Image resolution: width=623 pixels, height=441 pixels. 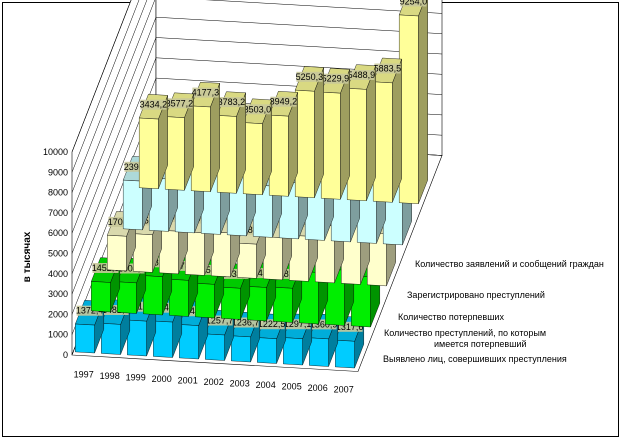 I want to click on data-label: 1481,8, so click(x=116, y=310).